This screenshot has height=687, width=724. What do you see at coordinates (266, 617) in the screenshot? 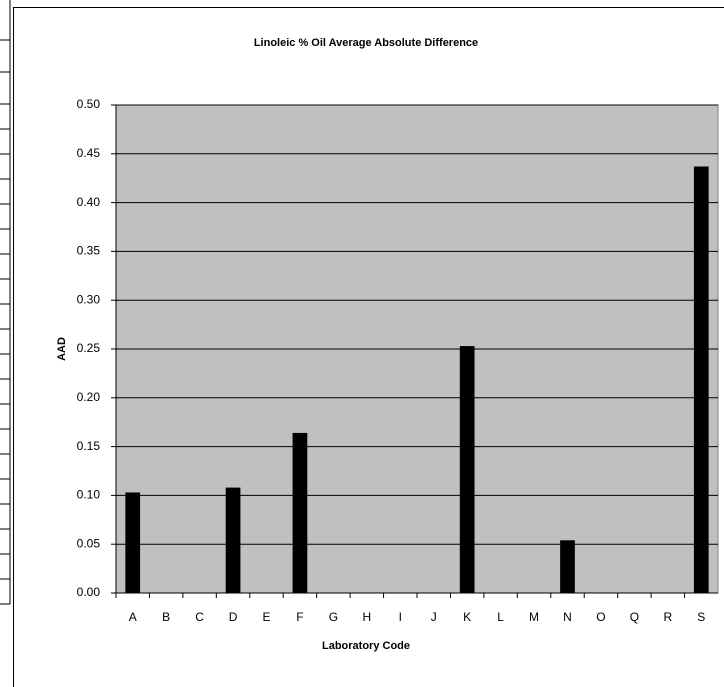
I see `x-tick-label: E` at bounding box center [266, 617].